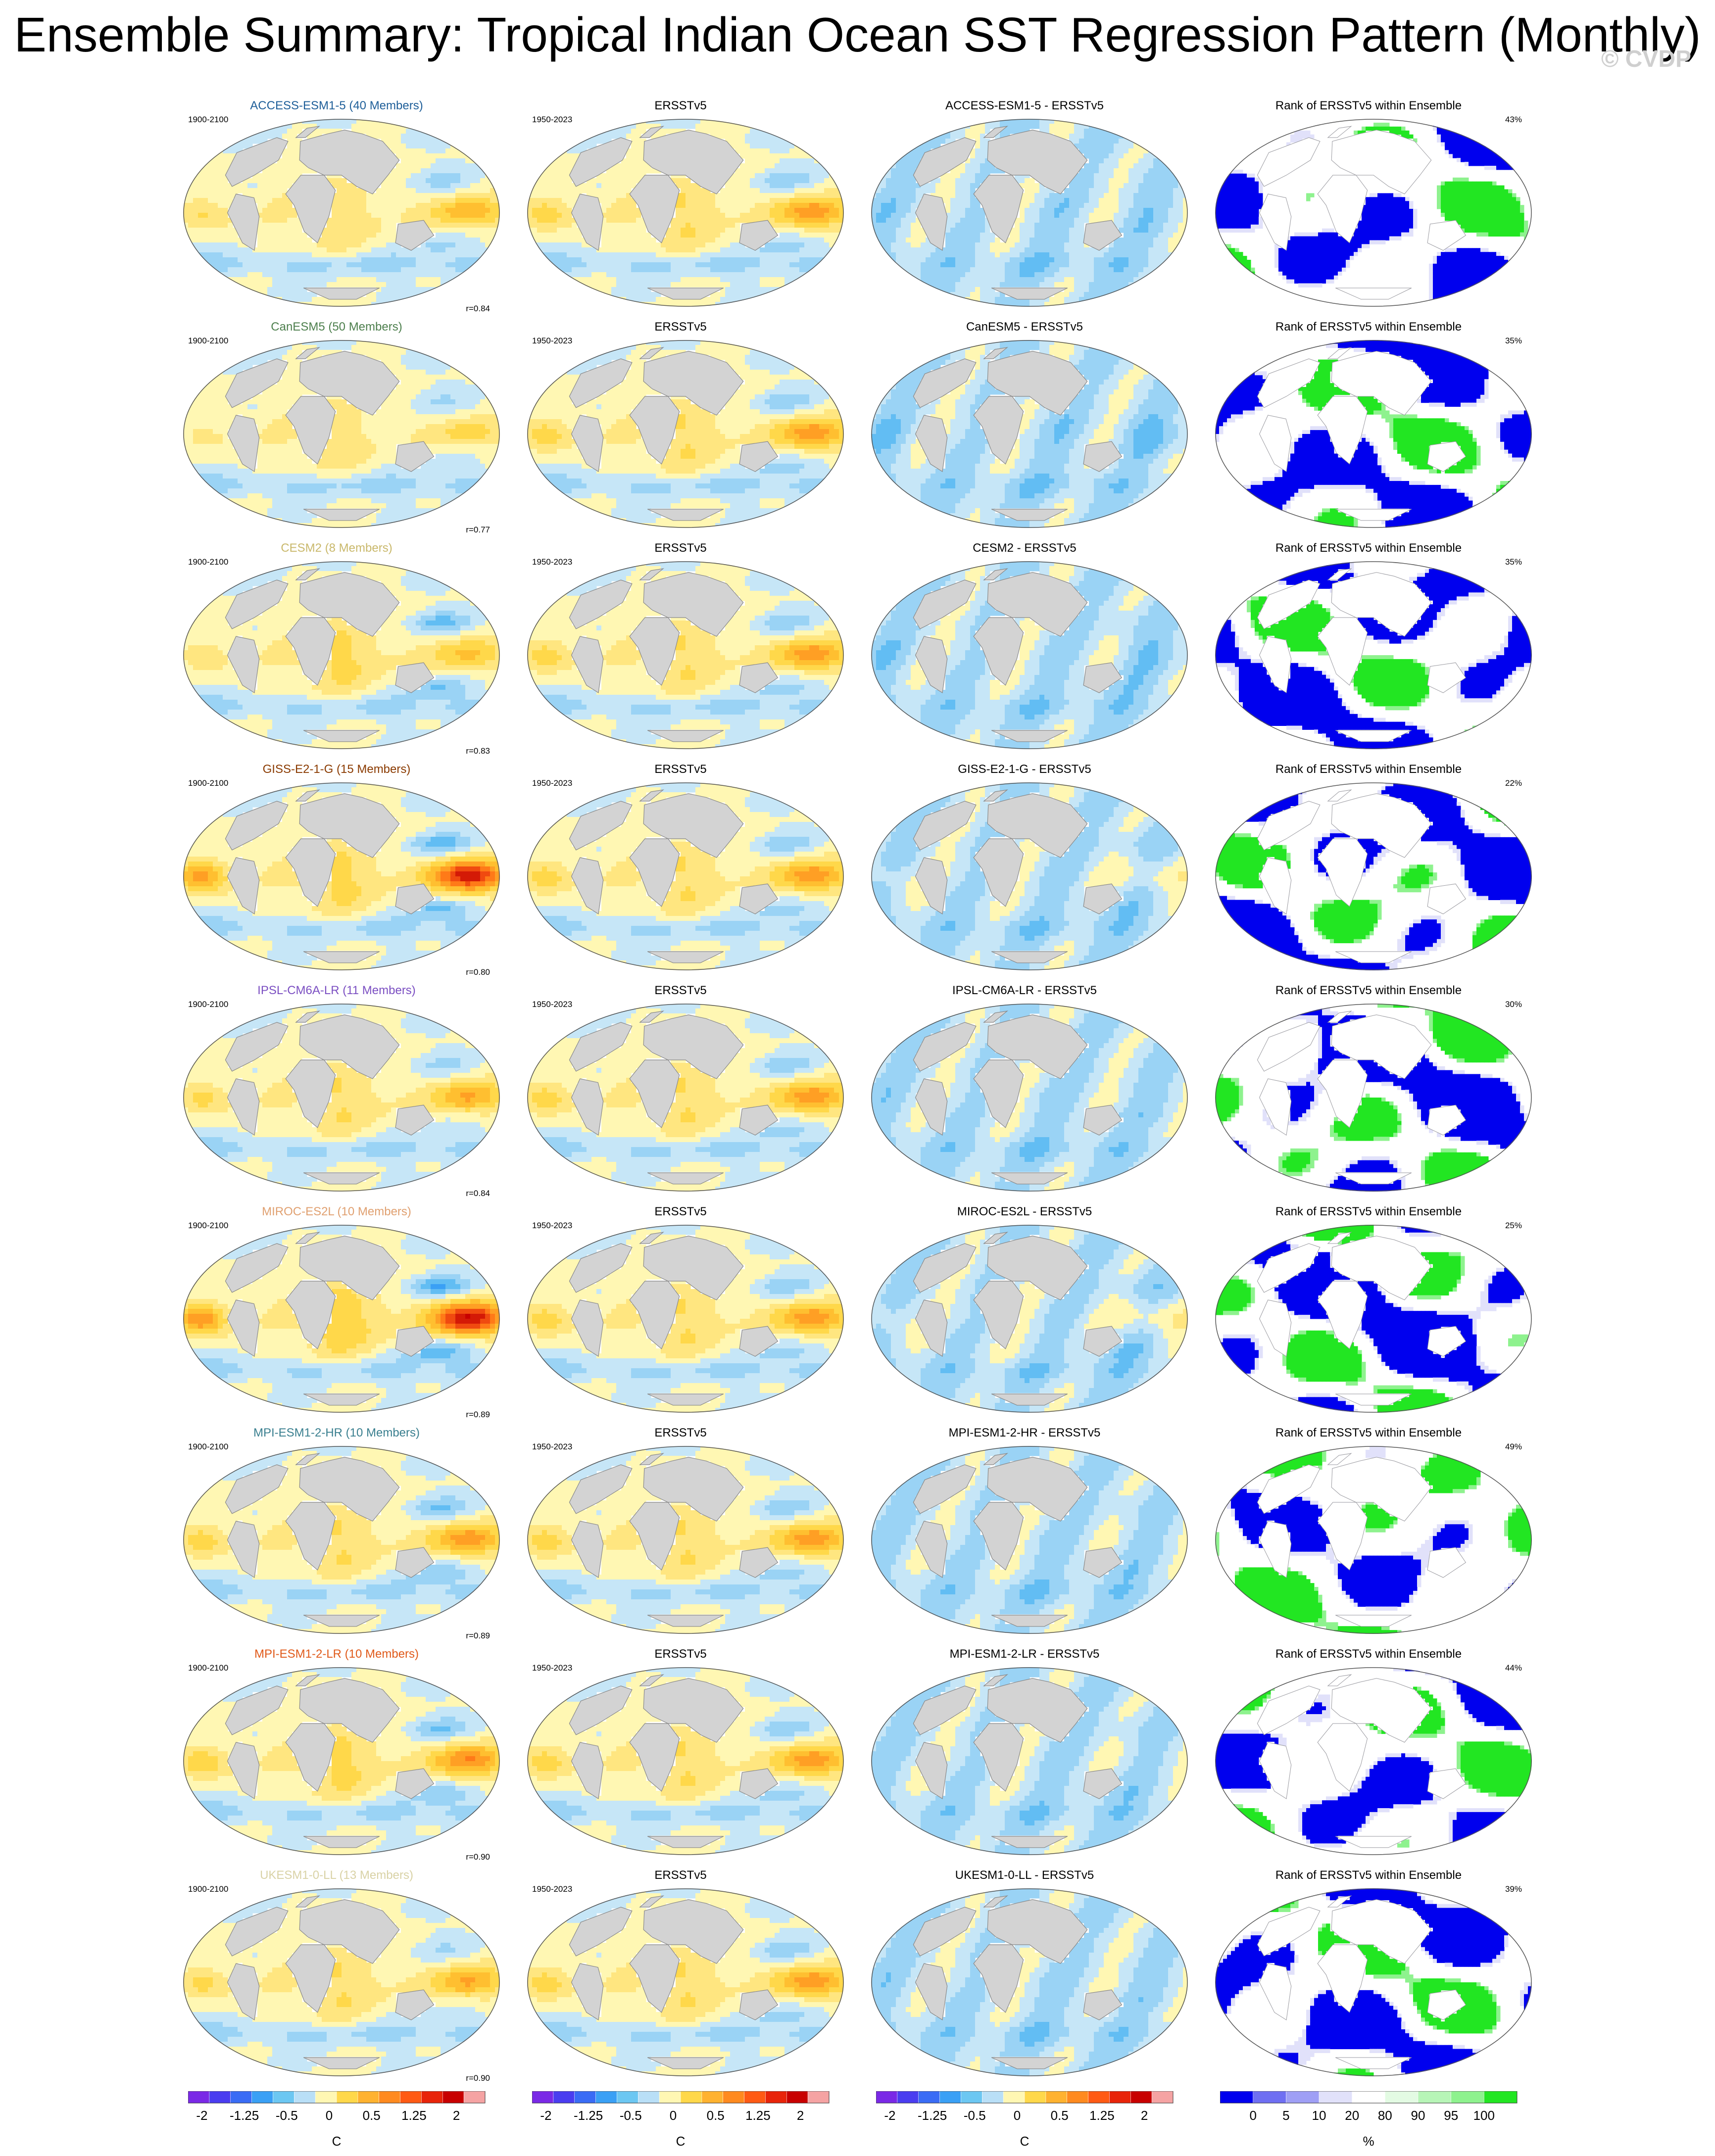  I want to click on diff-map-panel: CESM2 - ERSSTv5, so click(1024, 650).